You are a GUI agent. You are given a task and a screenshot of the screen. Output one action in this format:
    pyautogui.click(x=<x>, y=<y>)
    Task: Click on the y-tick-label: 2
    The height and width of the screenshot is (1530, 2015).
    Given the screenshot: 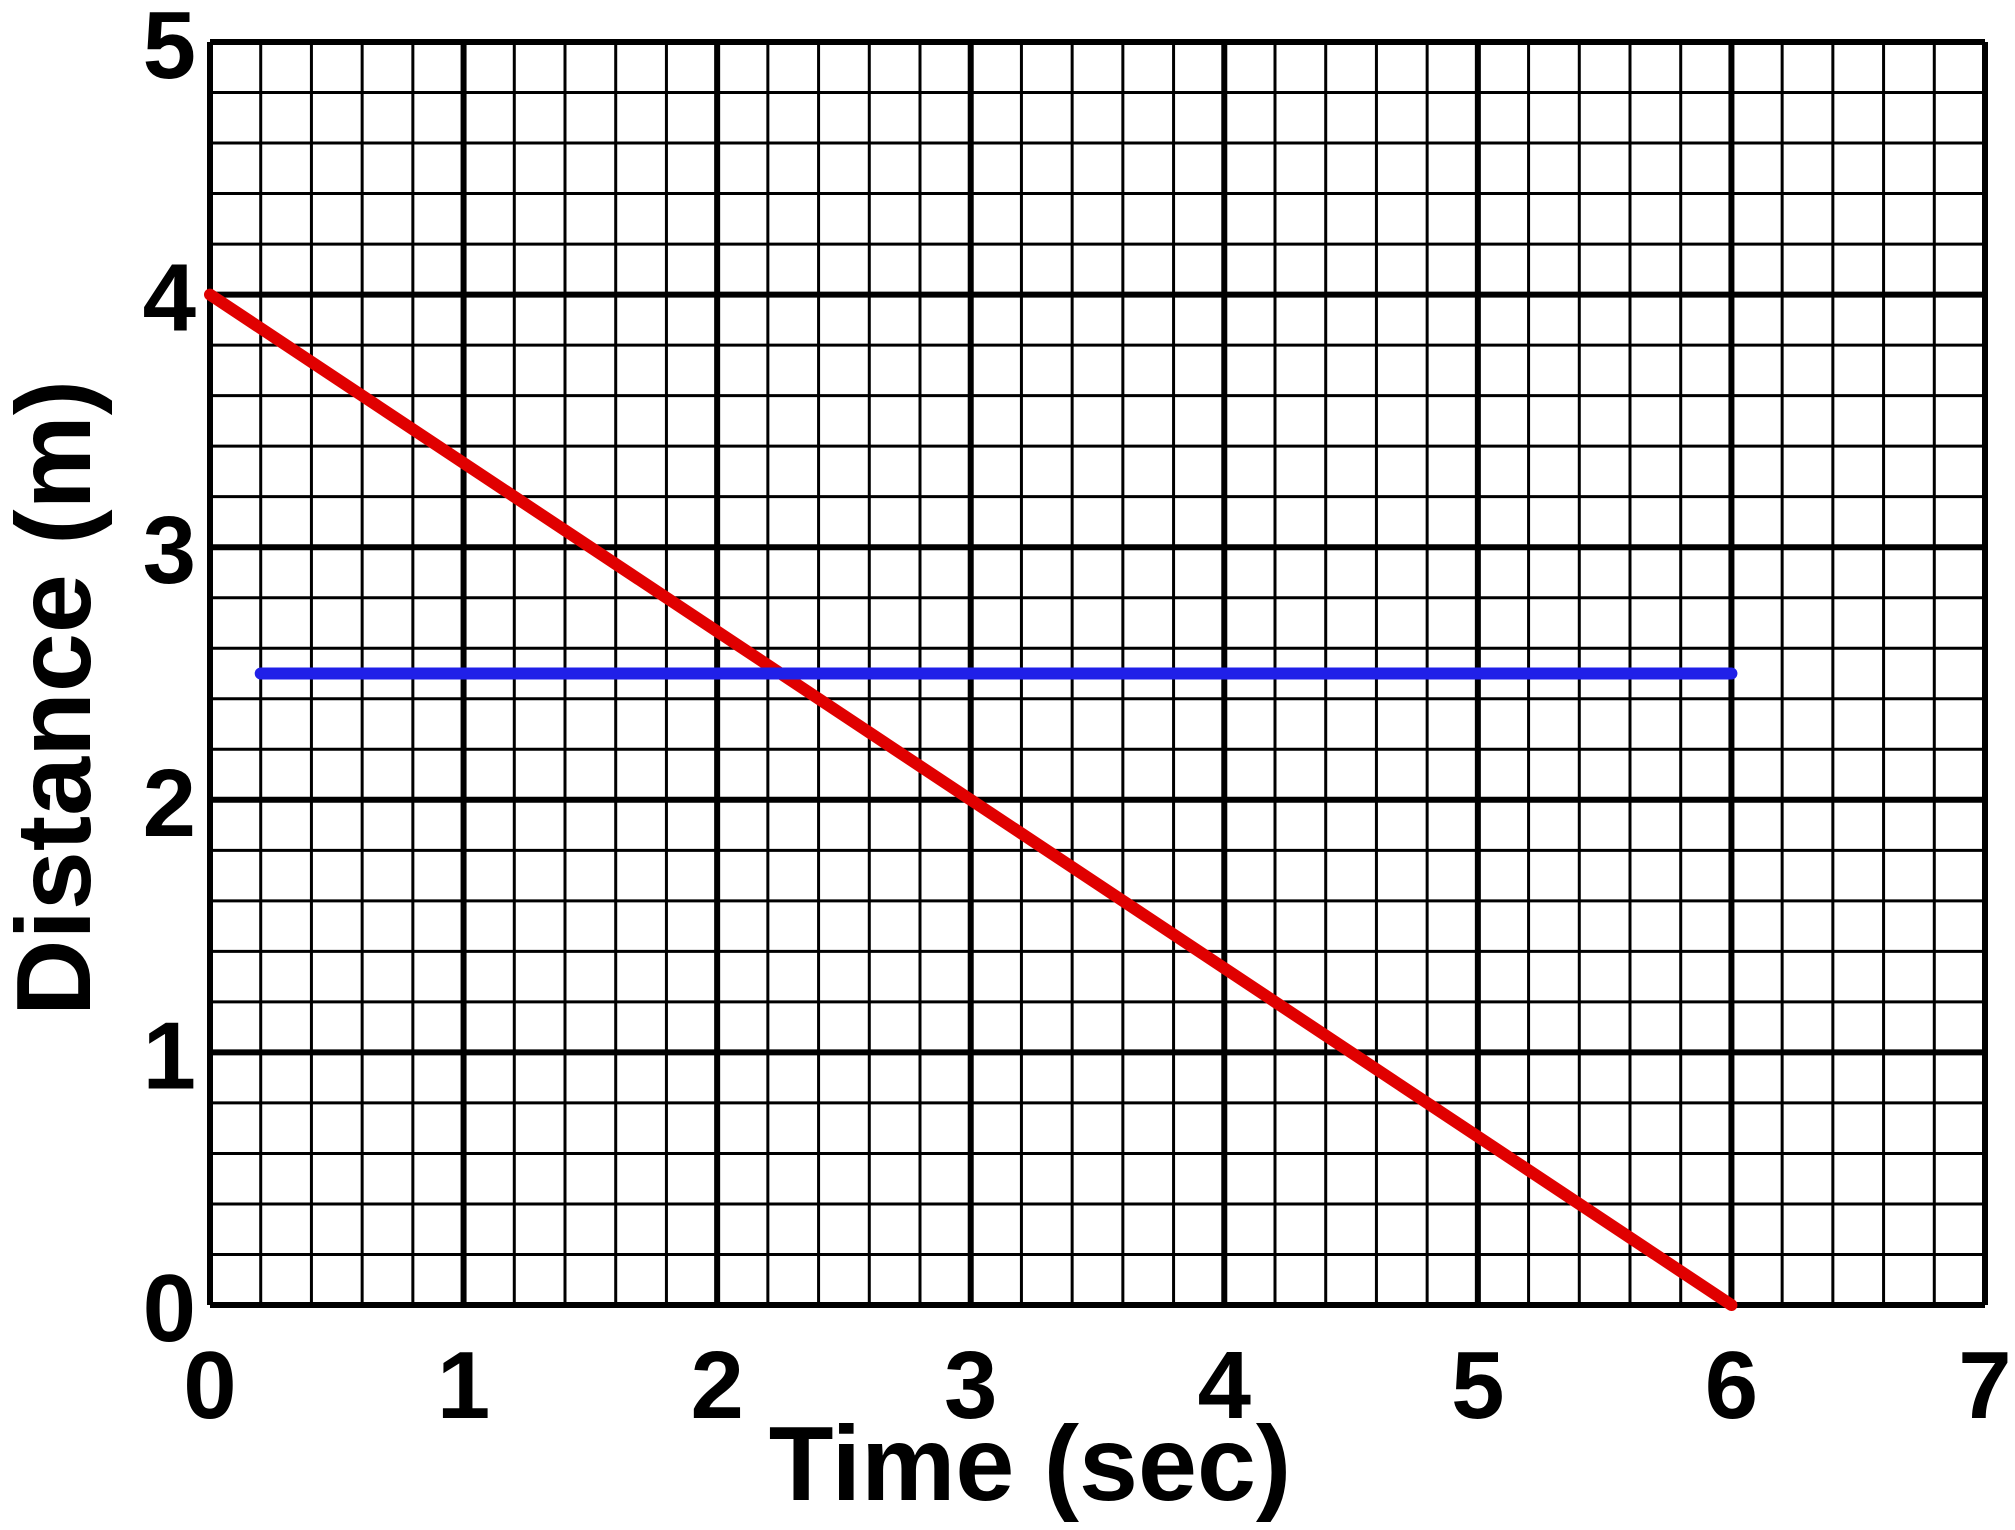 What is the action you would take?
    pyautogui.click(x=169, y=803)
    